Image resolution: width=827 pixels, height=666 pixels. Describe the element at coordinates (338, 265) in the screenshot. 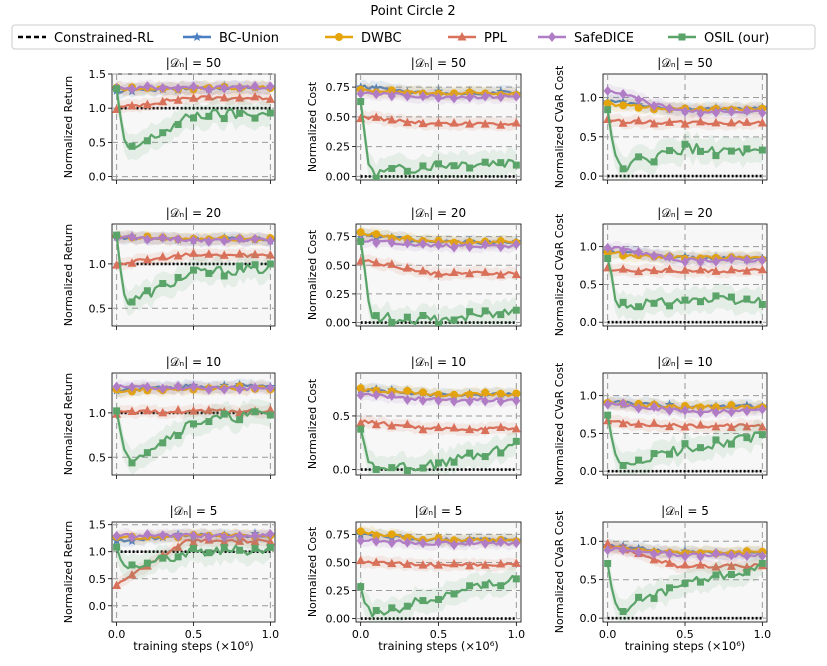

I see `y-tick-label: 0.50` at that location.